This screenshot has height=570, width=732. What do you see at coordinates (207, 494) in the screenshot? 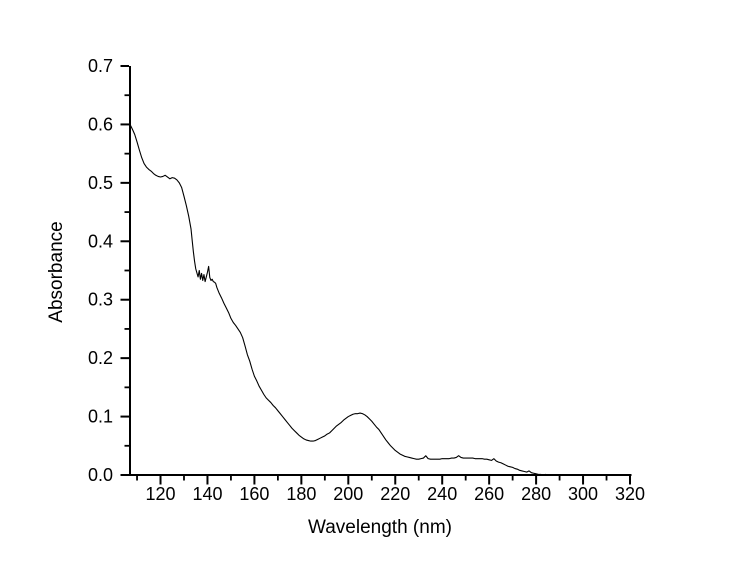
I see `x-axis-tick-label: 140` at bounding box center [207, 494].